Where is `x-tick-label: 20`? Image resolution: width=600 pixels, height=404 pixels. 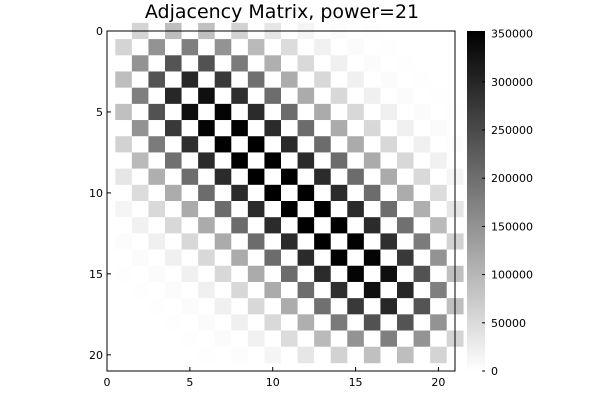 x-tick-label: 20 is located at coordinates (438, 382).